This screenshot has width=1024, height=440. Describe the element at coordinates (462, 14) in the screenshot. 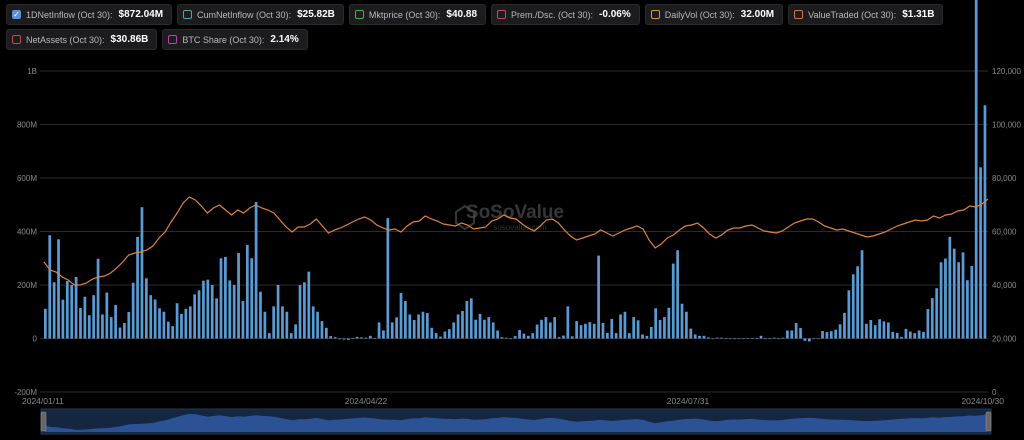

I see `legend-value: $40.88` at that location.